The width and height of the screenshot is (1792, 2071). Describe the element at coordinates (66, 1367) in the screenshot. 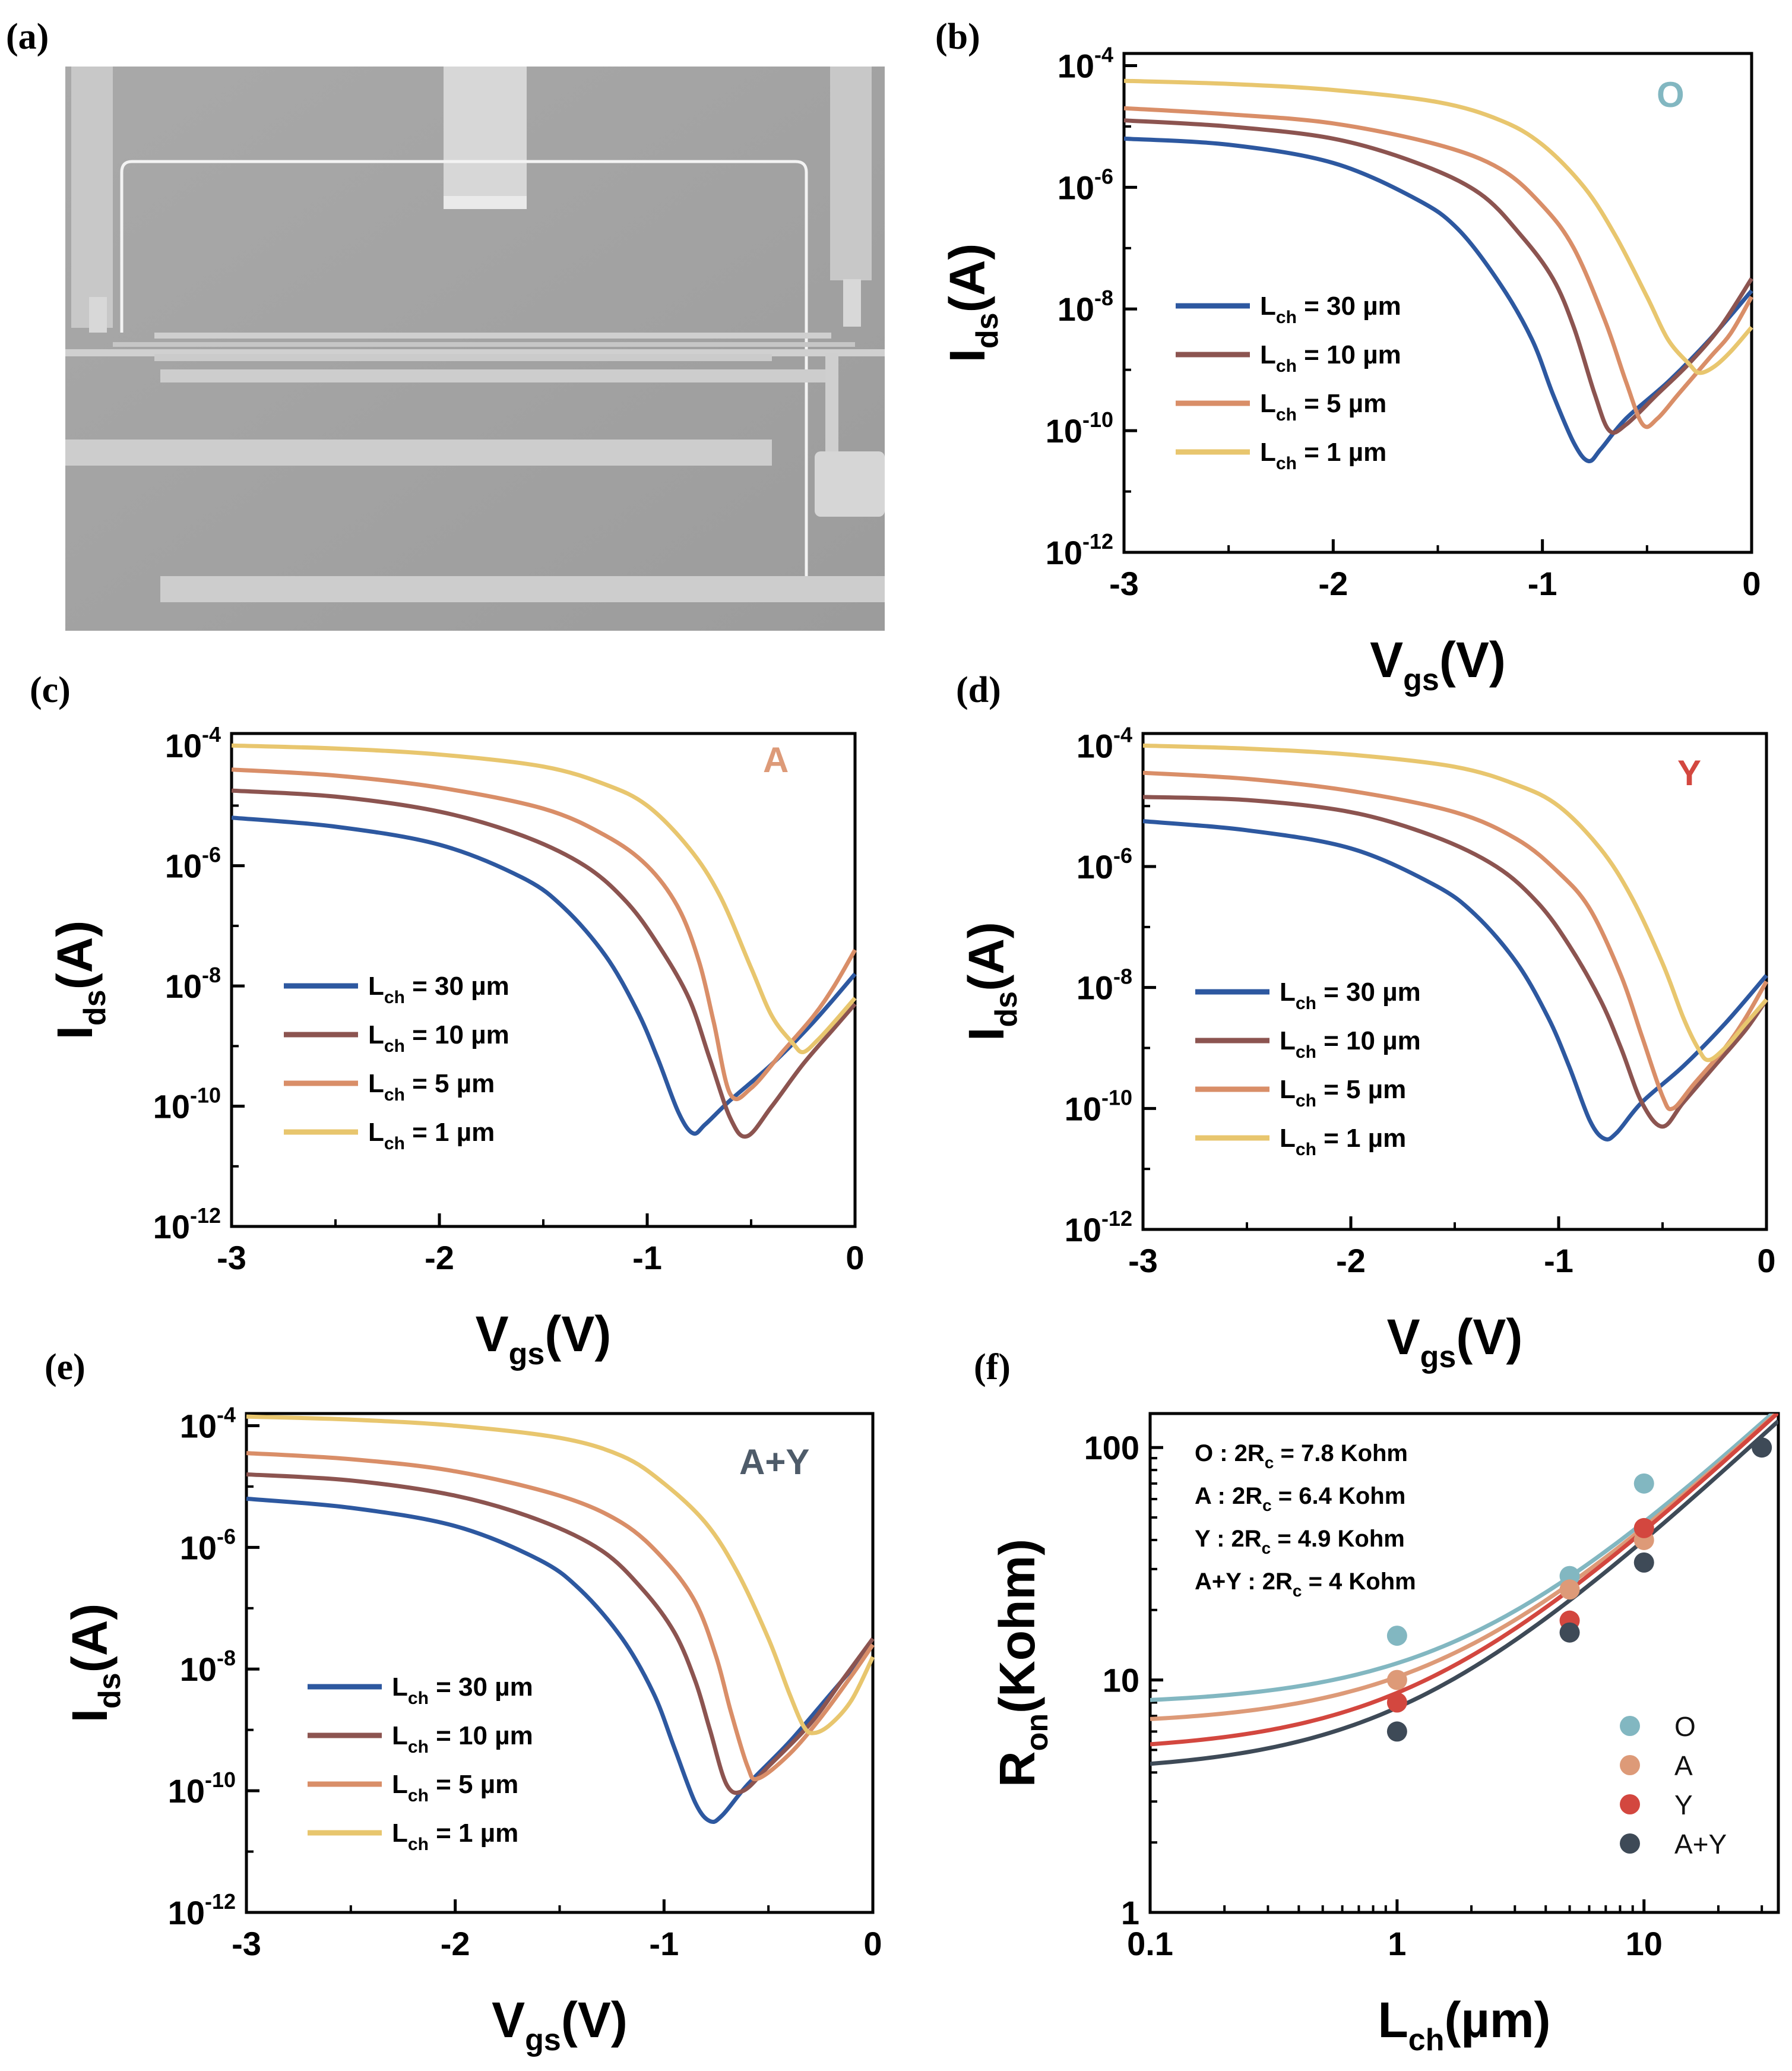

I see `panel-label-e: (e)` at that location.